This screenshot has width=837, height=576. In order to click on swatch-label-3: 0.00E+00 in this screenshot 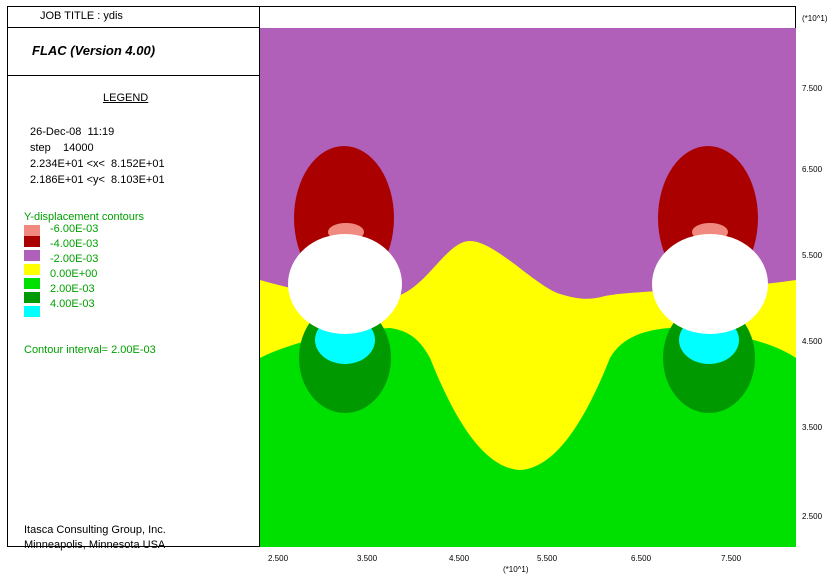, I will do `click(74, 274)`.